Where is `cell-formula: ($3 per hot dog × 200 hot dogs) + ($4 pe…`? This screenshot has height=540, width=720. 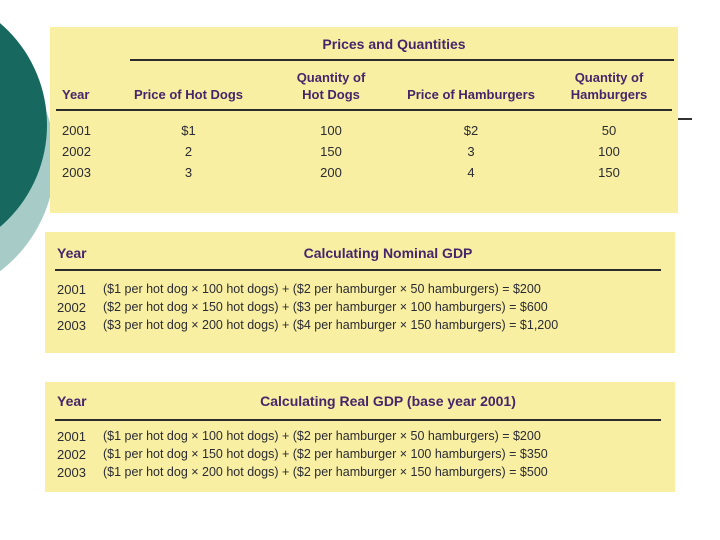 cell-formula: ($3 per hot dog × 200 hot dogs) + ($4 pe… is located at coordinates (331, 325).